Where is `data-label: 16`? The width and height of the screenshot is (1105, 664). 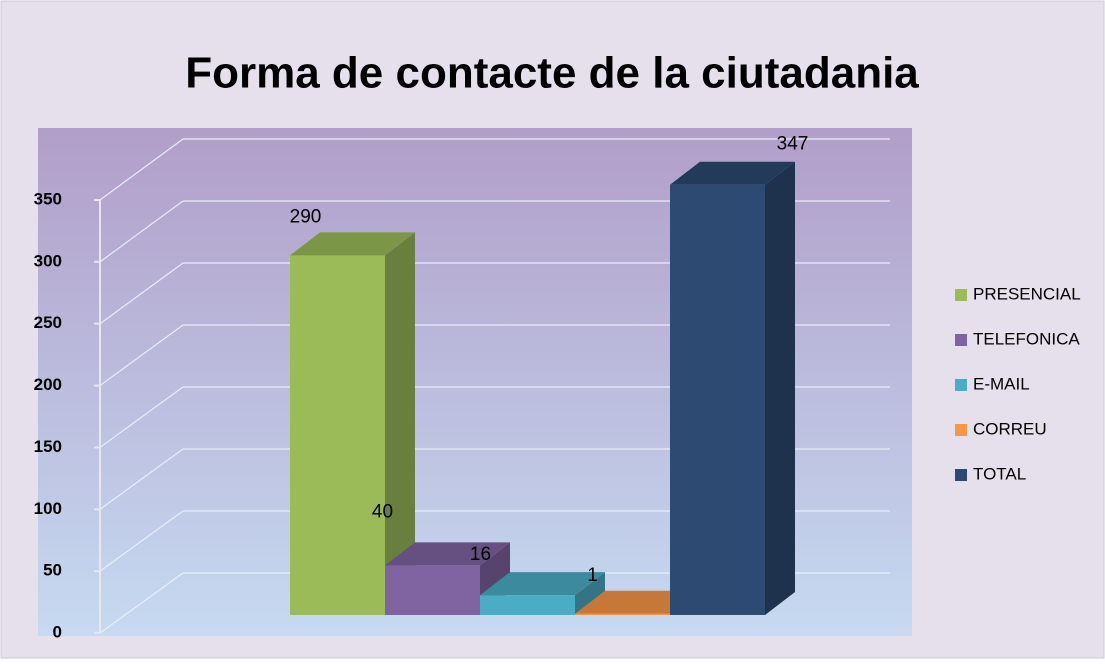
data-label: 16 is located at coordinates (480, 554).